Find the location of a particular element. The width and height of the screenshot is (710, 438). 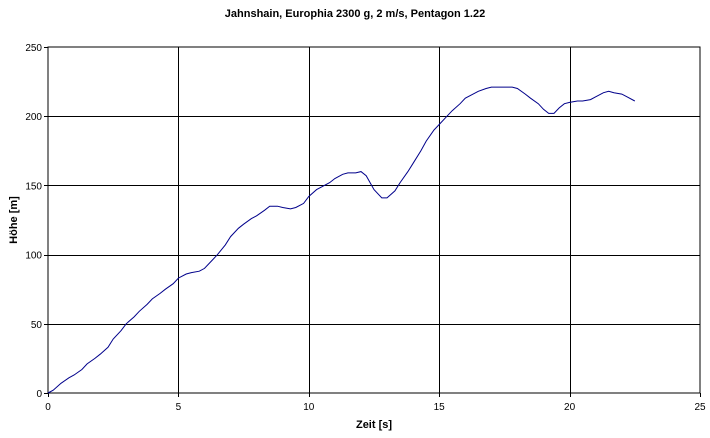

y-tick-label: 200 is located at coordinates (33, 117).